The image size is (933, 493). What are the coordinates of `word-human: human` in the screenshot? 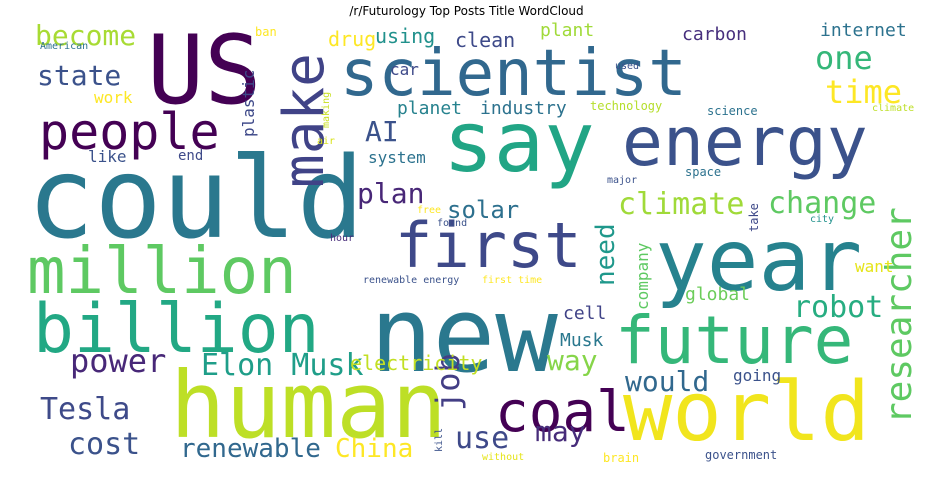 It's located at (308, 405).